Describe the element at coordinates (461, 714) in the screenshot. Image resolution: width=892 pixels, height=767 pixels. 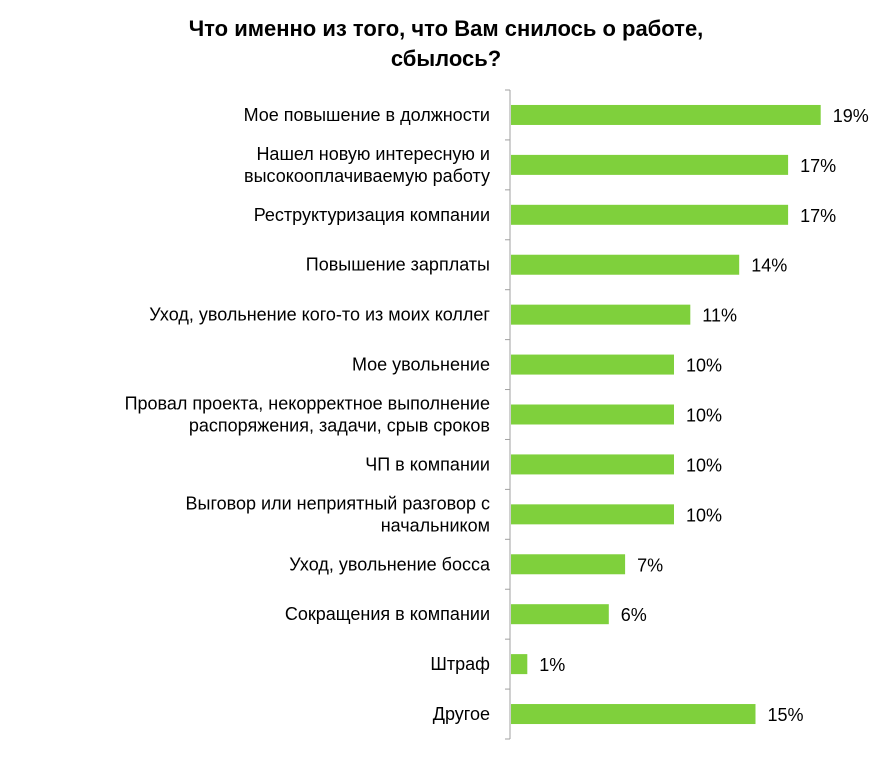
I see `category-label: Другое` at that location.